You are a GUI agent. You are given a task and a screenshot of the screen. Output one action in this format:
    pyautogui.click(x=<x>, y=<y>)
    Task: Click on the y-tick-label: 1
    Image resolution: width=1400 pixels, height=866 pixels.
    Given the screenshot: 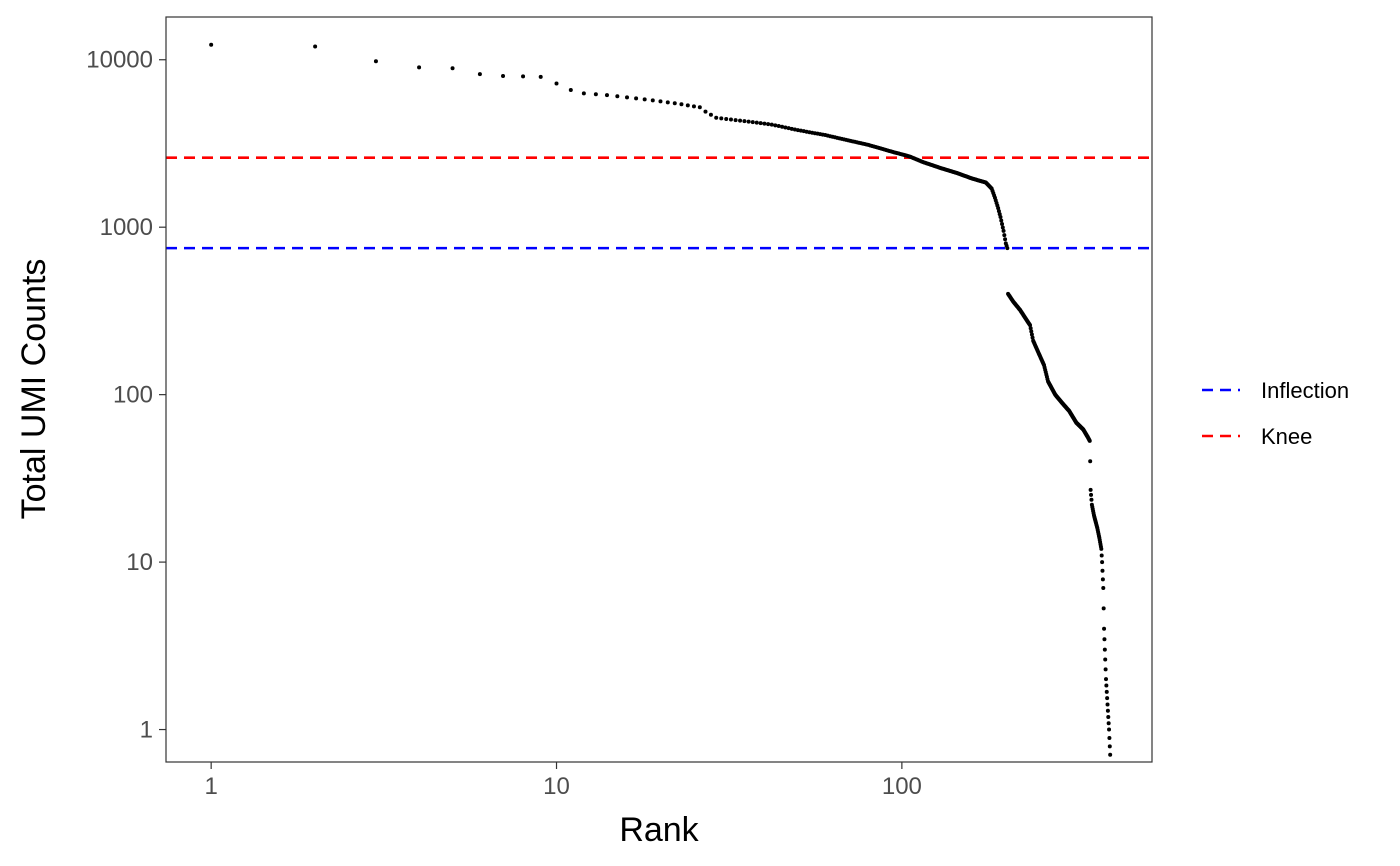 What is the action you would take?
    pyautogui.click(x=146, y=730)
    